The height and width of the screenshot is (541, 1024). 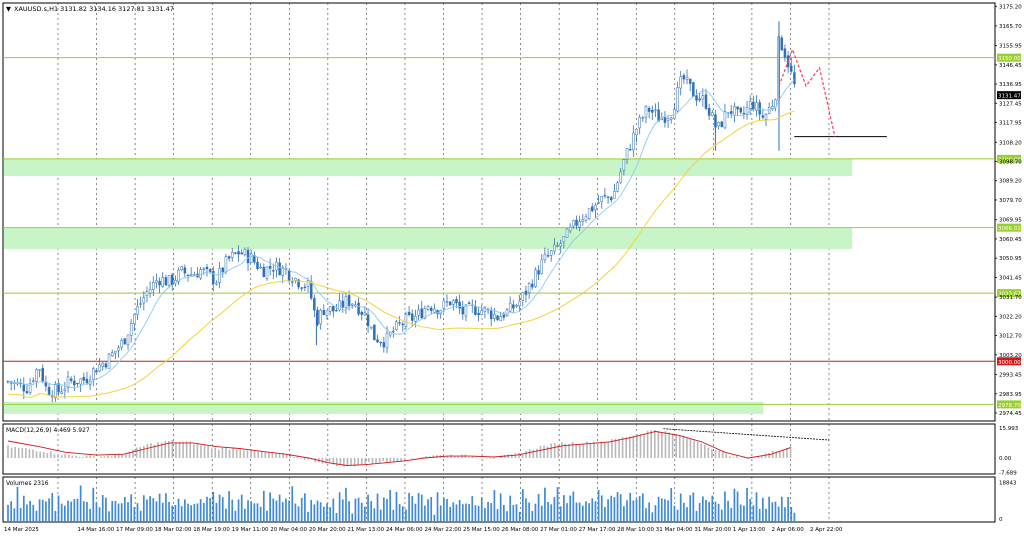 I want to click on x-tick-label: 20 Mar 04:00, so click(x=288, y=530).